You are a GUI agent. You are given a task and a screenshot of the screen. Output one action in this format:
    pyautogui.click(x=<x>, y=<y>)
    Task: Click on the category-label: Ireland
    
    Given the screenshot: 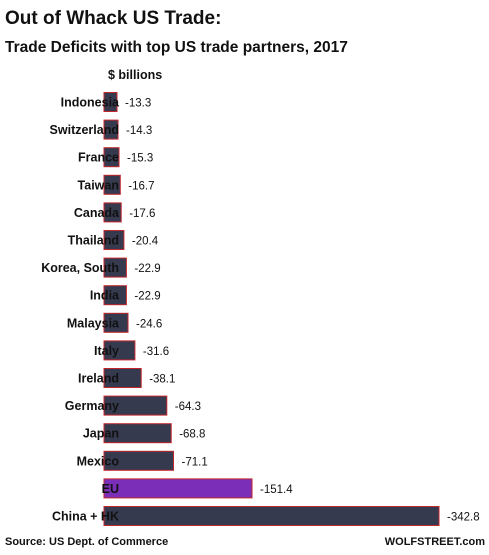 What is the action you would take?
    pyautogui.click(x=98, y=379)
    